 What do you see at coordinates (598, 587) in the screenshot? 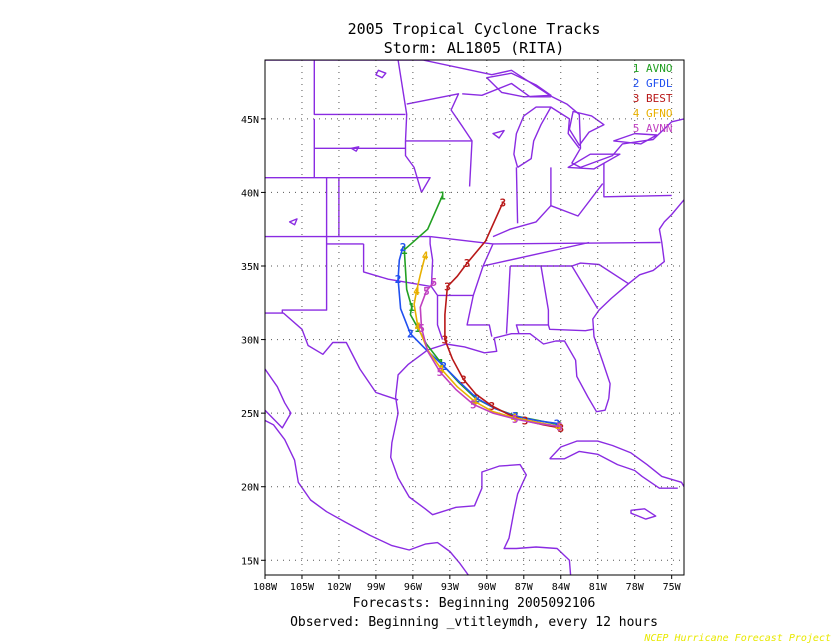
I see `x-tick-label: 81W` at bounding box center [598, 587].